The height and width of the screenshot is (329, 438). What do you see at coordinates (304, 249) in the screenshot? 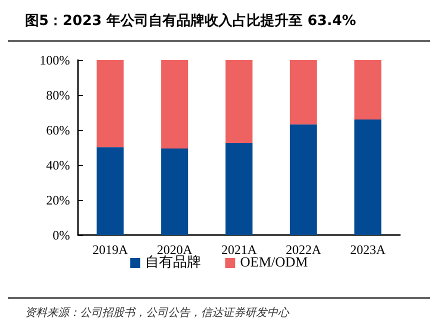
I see `x-tick-label: 2022A` at bounding box center [304, 249].